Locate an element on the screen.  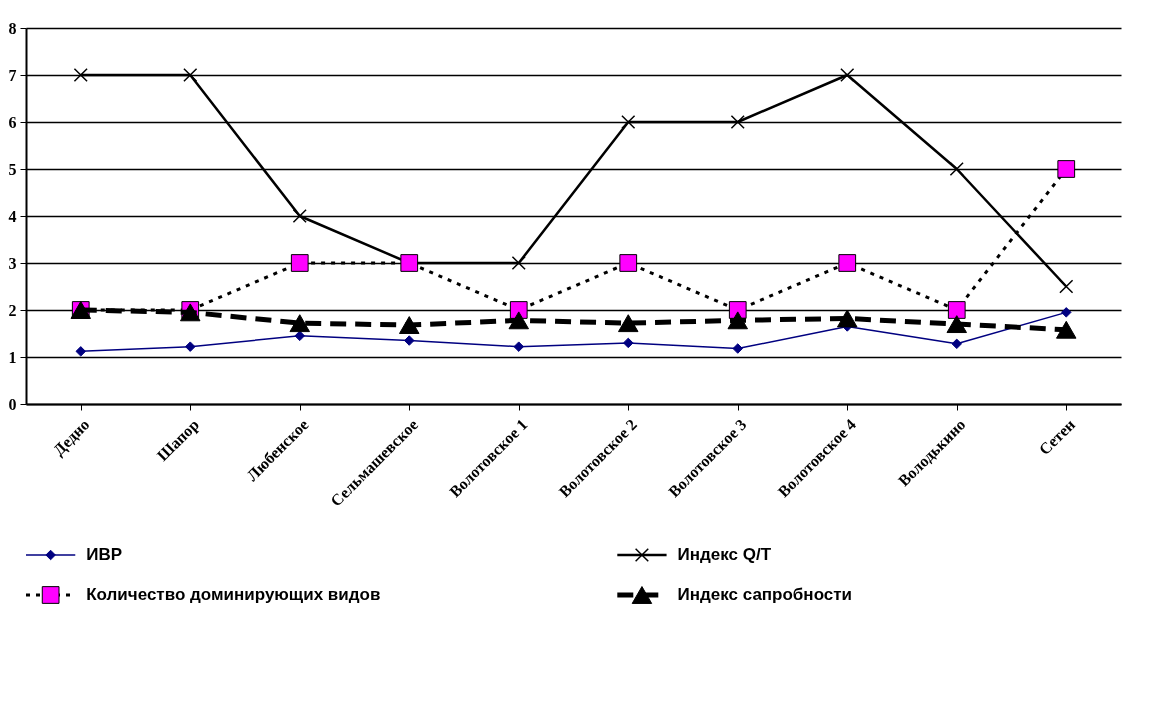
y-tick-label: 5 is located at coordinates (12, 169).